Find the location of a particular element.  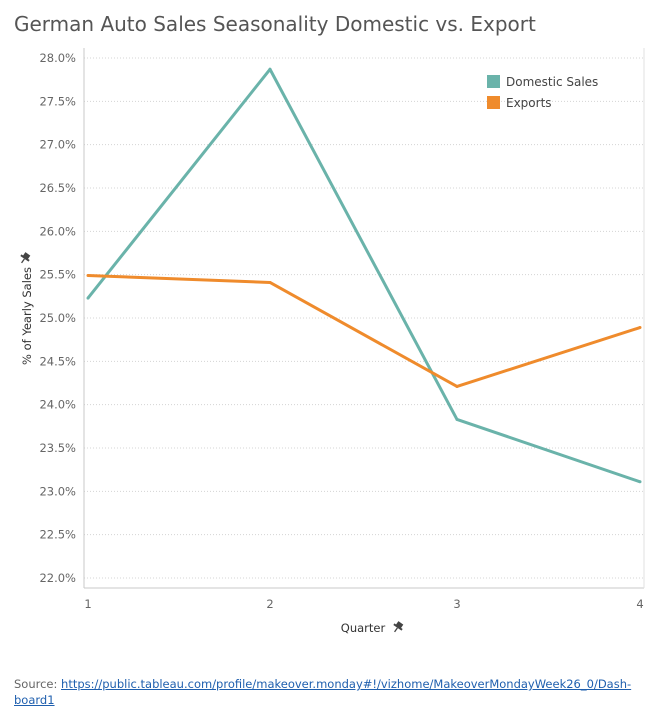

source-label: Source: is located at coordinates (36, 684).